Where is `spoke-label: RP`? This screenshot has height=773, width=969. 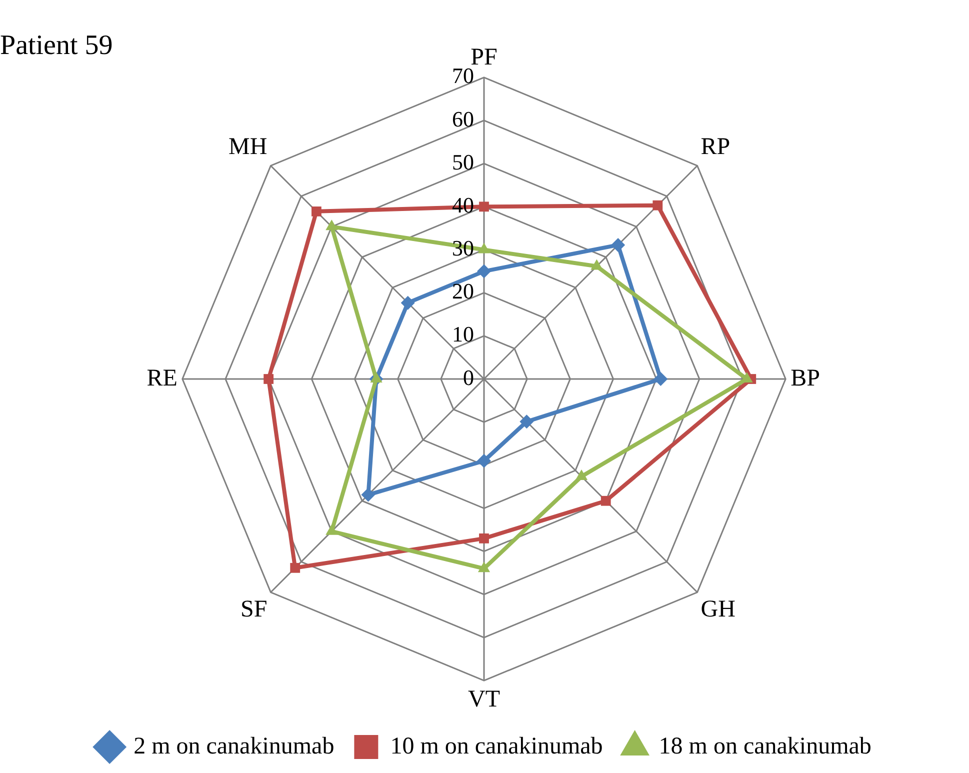
spoke-label: RP is located at coordinates (715, 147).